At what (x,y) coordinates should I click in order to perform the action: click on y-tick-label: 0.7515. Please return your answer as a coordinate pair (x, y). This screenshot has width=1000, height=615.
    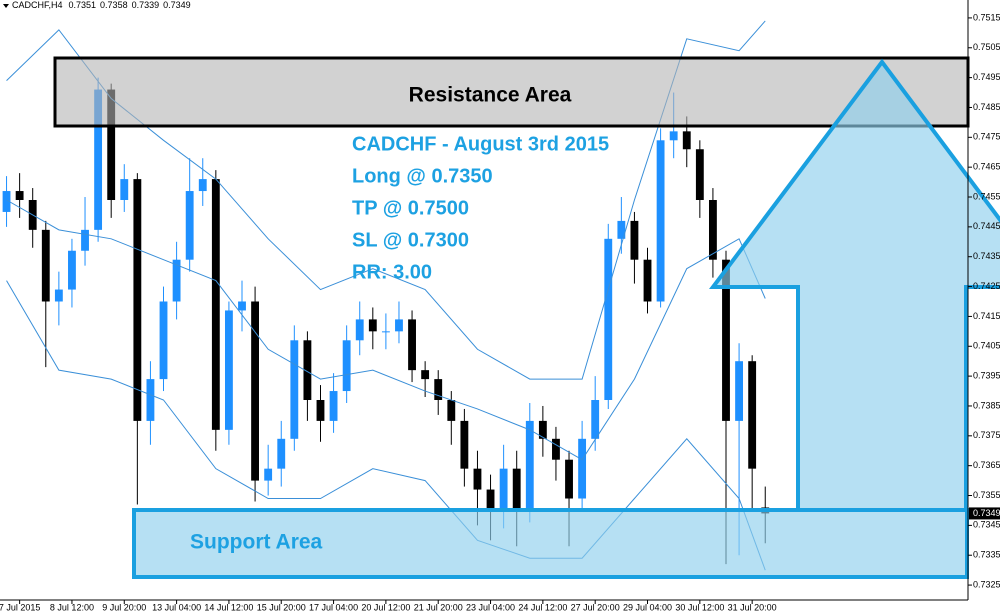
    Looking at the image, I should click on (986, 17).